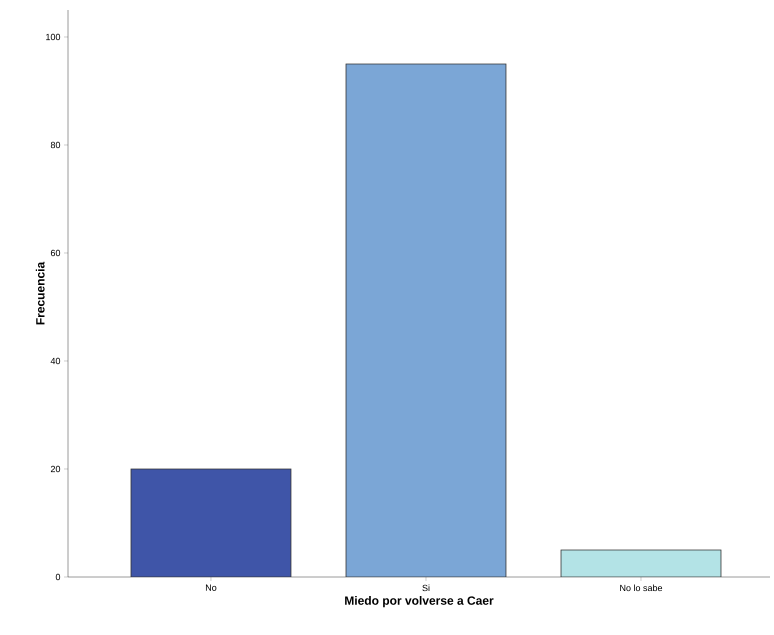 The image size is (774, 635). Describe the element at coordinates (58, 577) in the screenshot. I see `y-tick-label: 0` at that location.